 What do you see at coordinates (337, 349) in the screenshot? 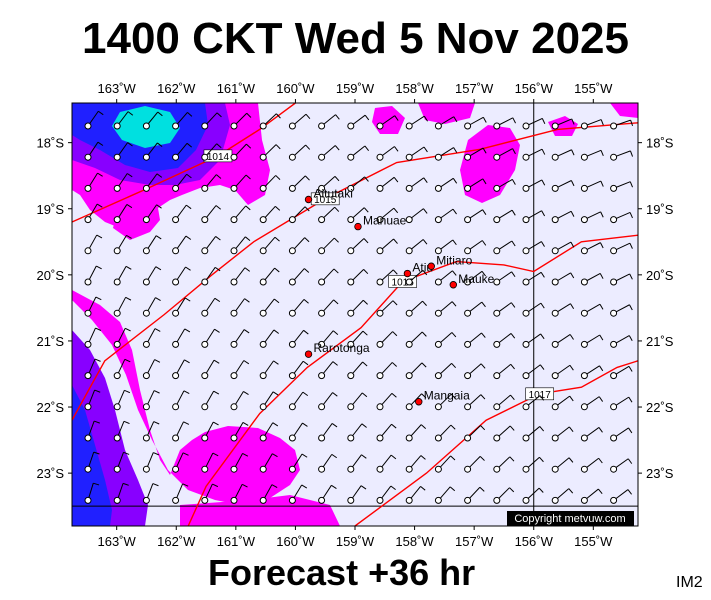
I see `island-rarotonga: Rarotonga` at bounding box center [337, 349].